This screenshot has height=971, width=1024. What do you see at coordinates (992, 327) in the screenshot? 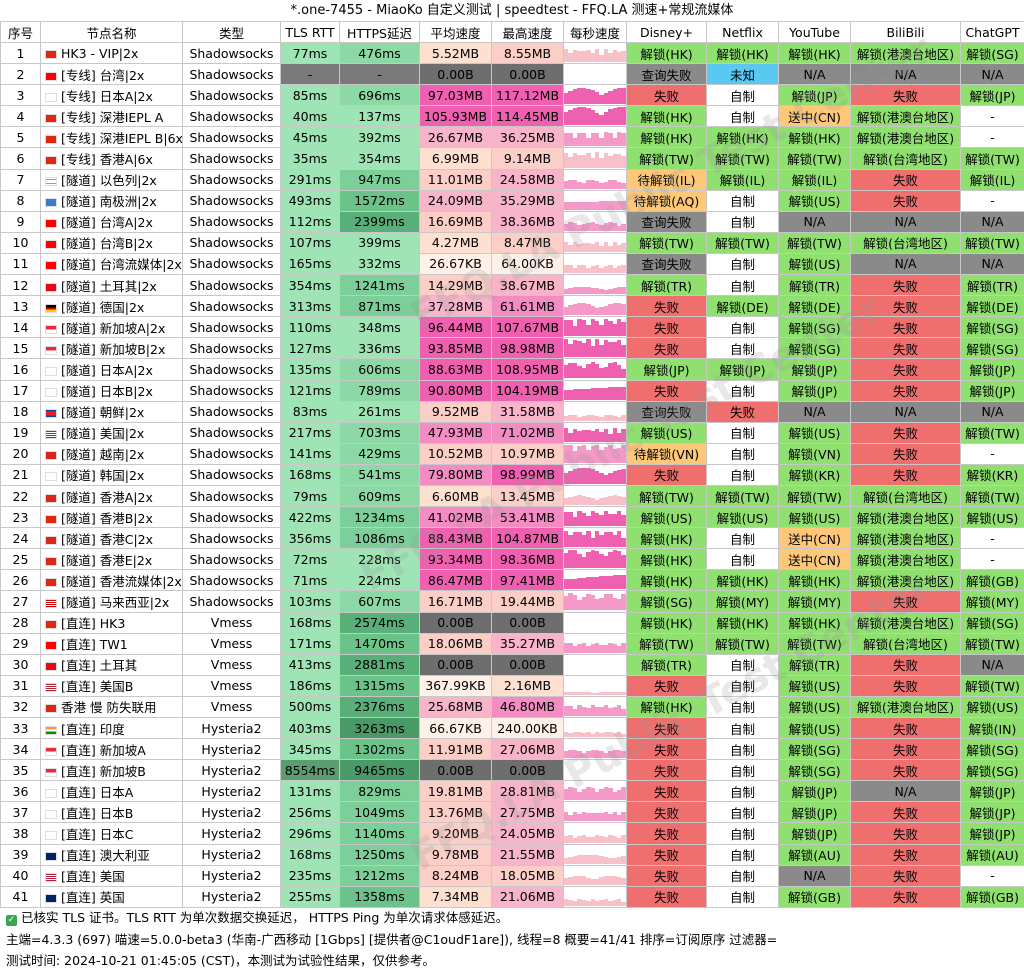
I see `chatgpt-result: 解锁(SG)` at bounding box center [992, 327].